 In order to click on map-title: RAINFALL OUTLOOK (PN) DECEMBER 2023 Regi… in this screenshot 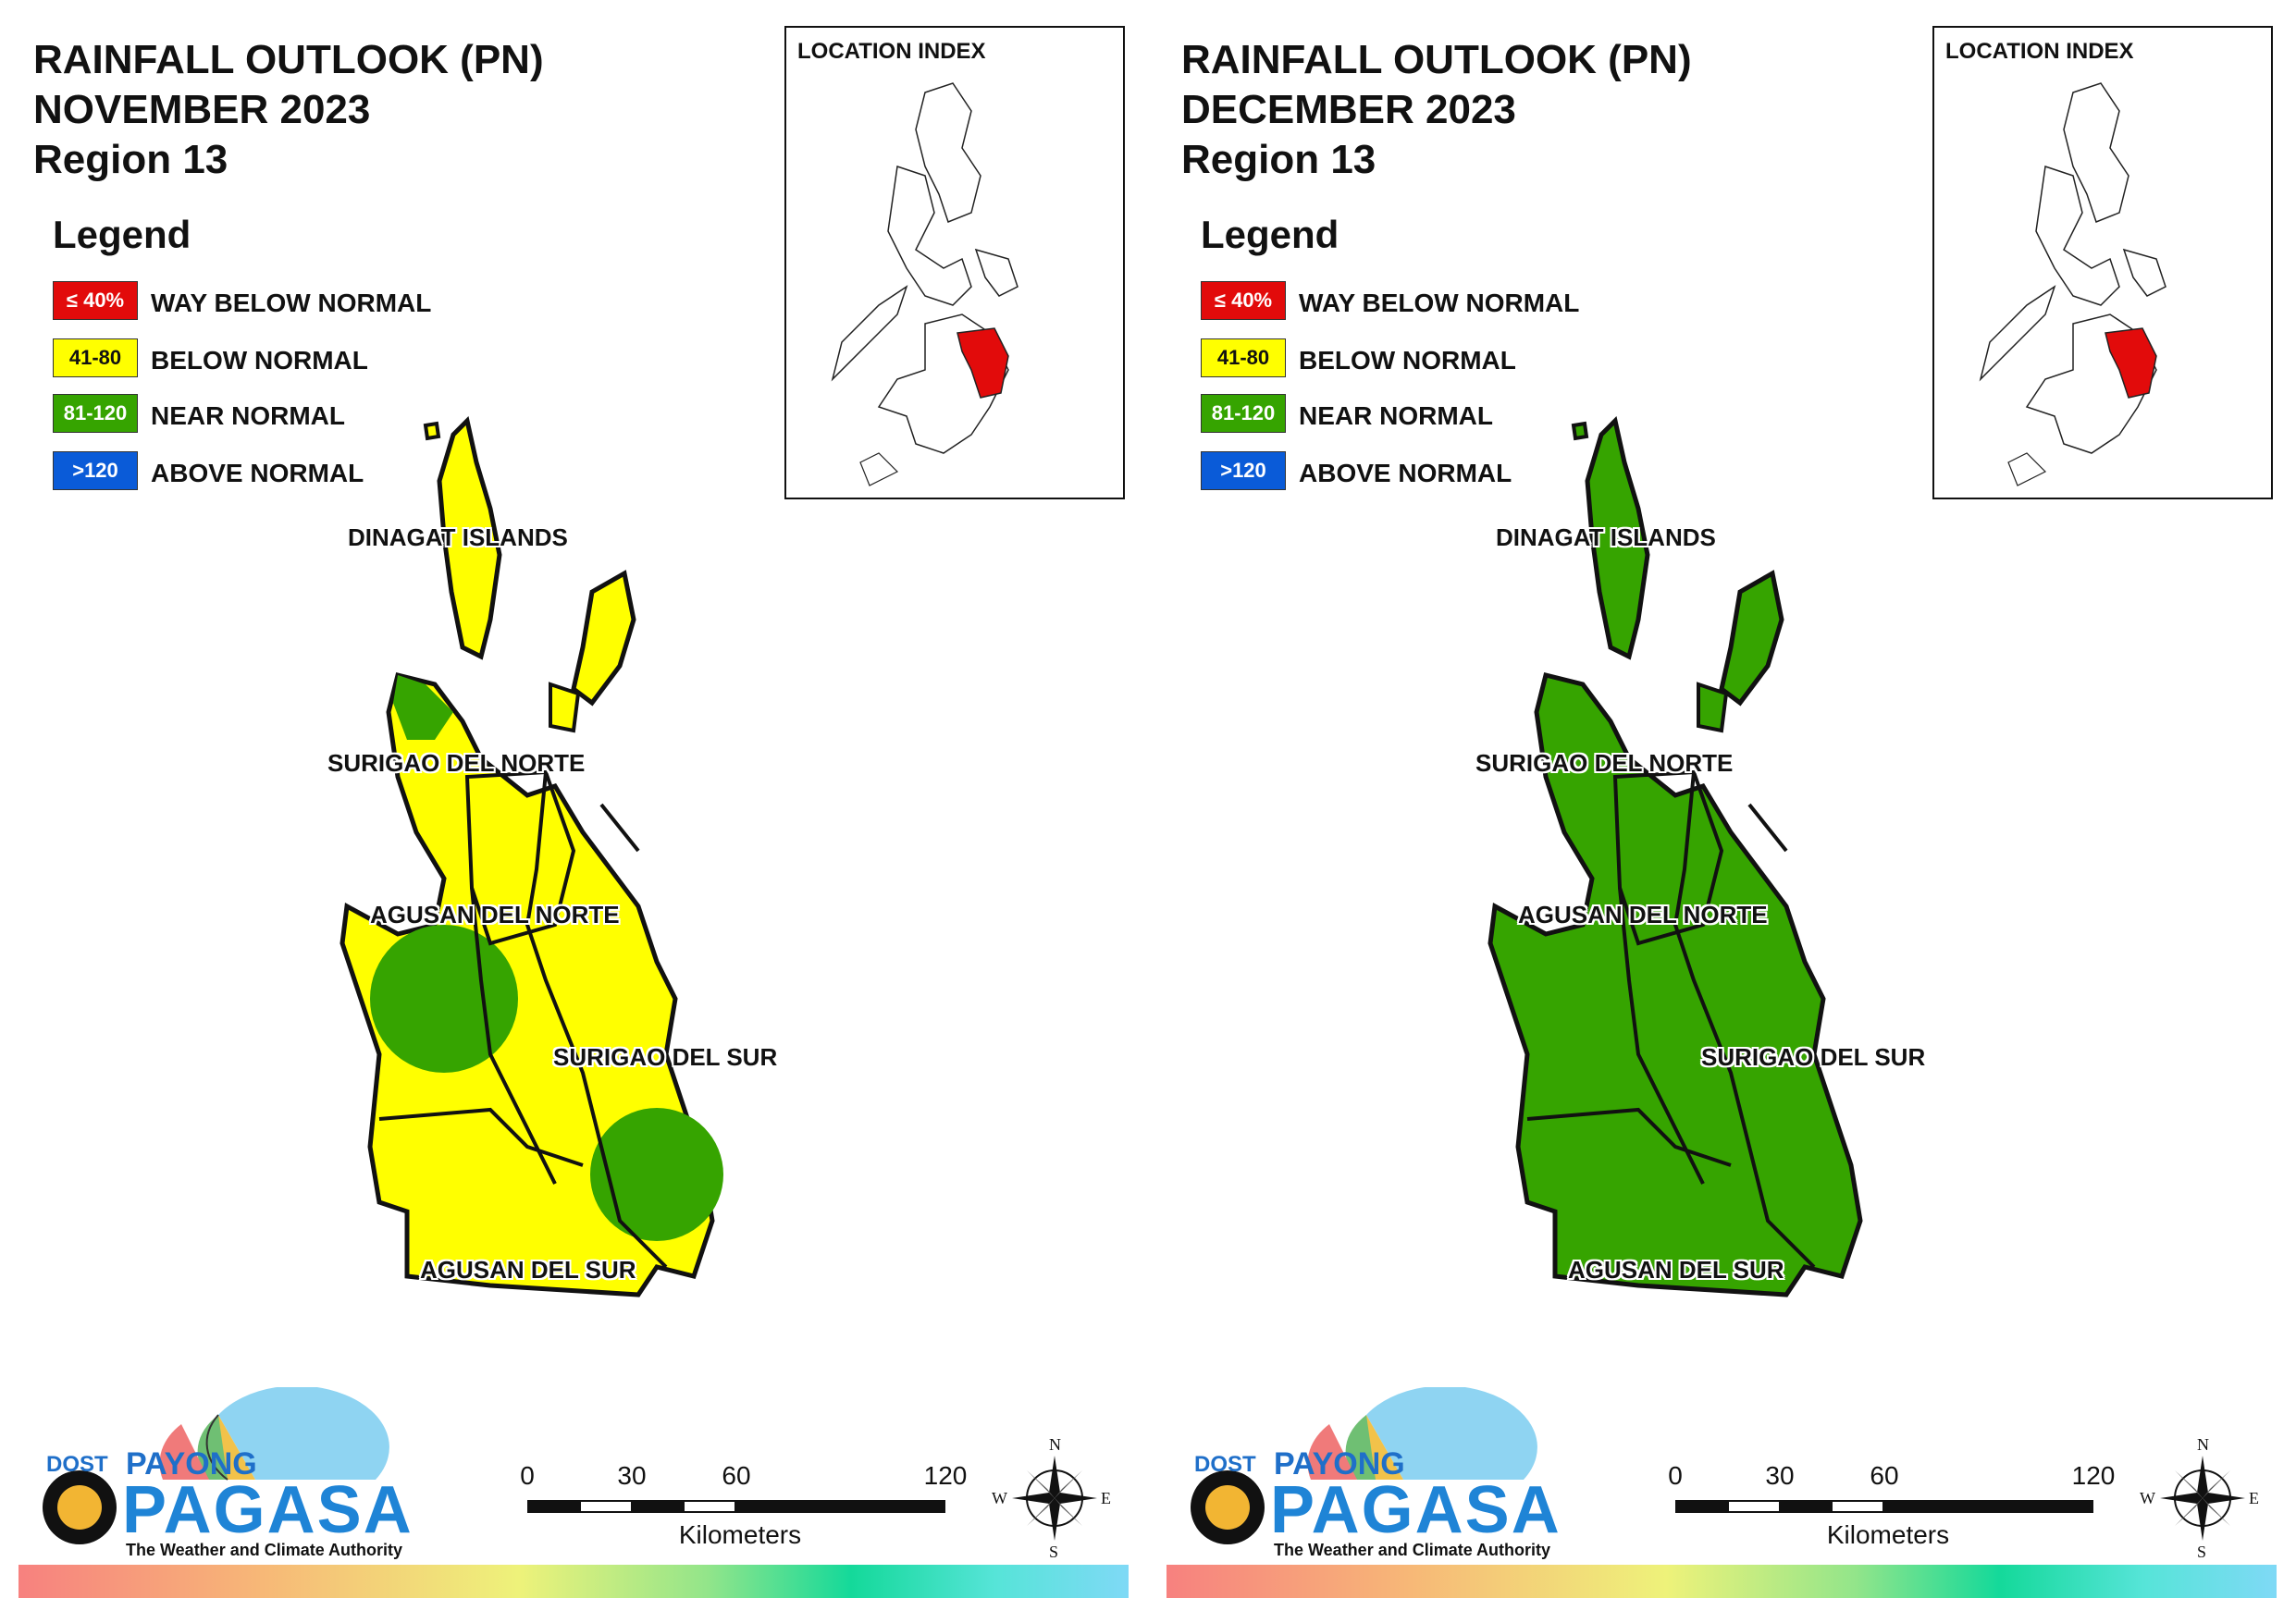, I will do `click(1436, 110)`.